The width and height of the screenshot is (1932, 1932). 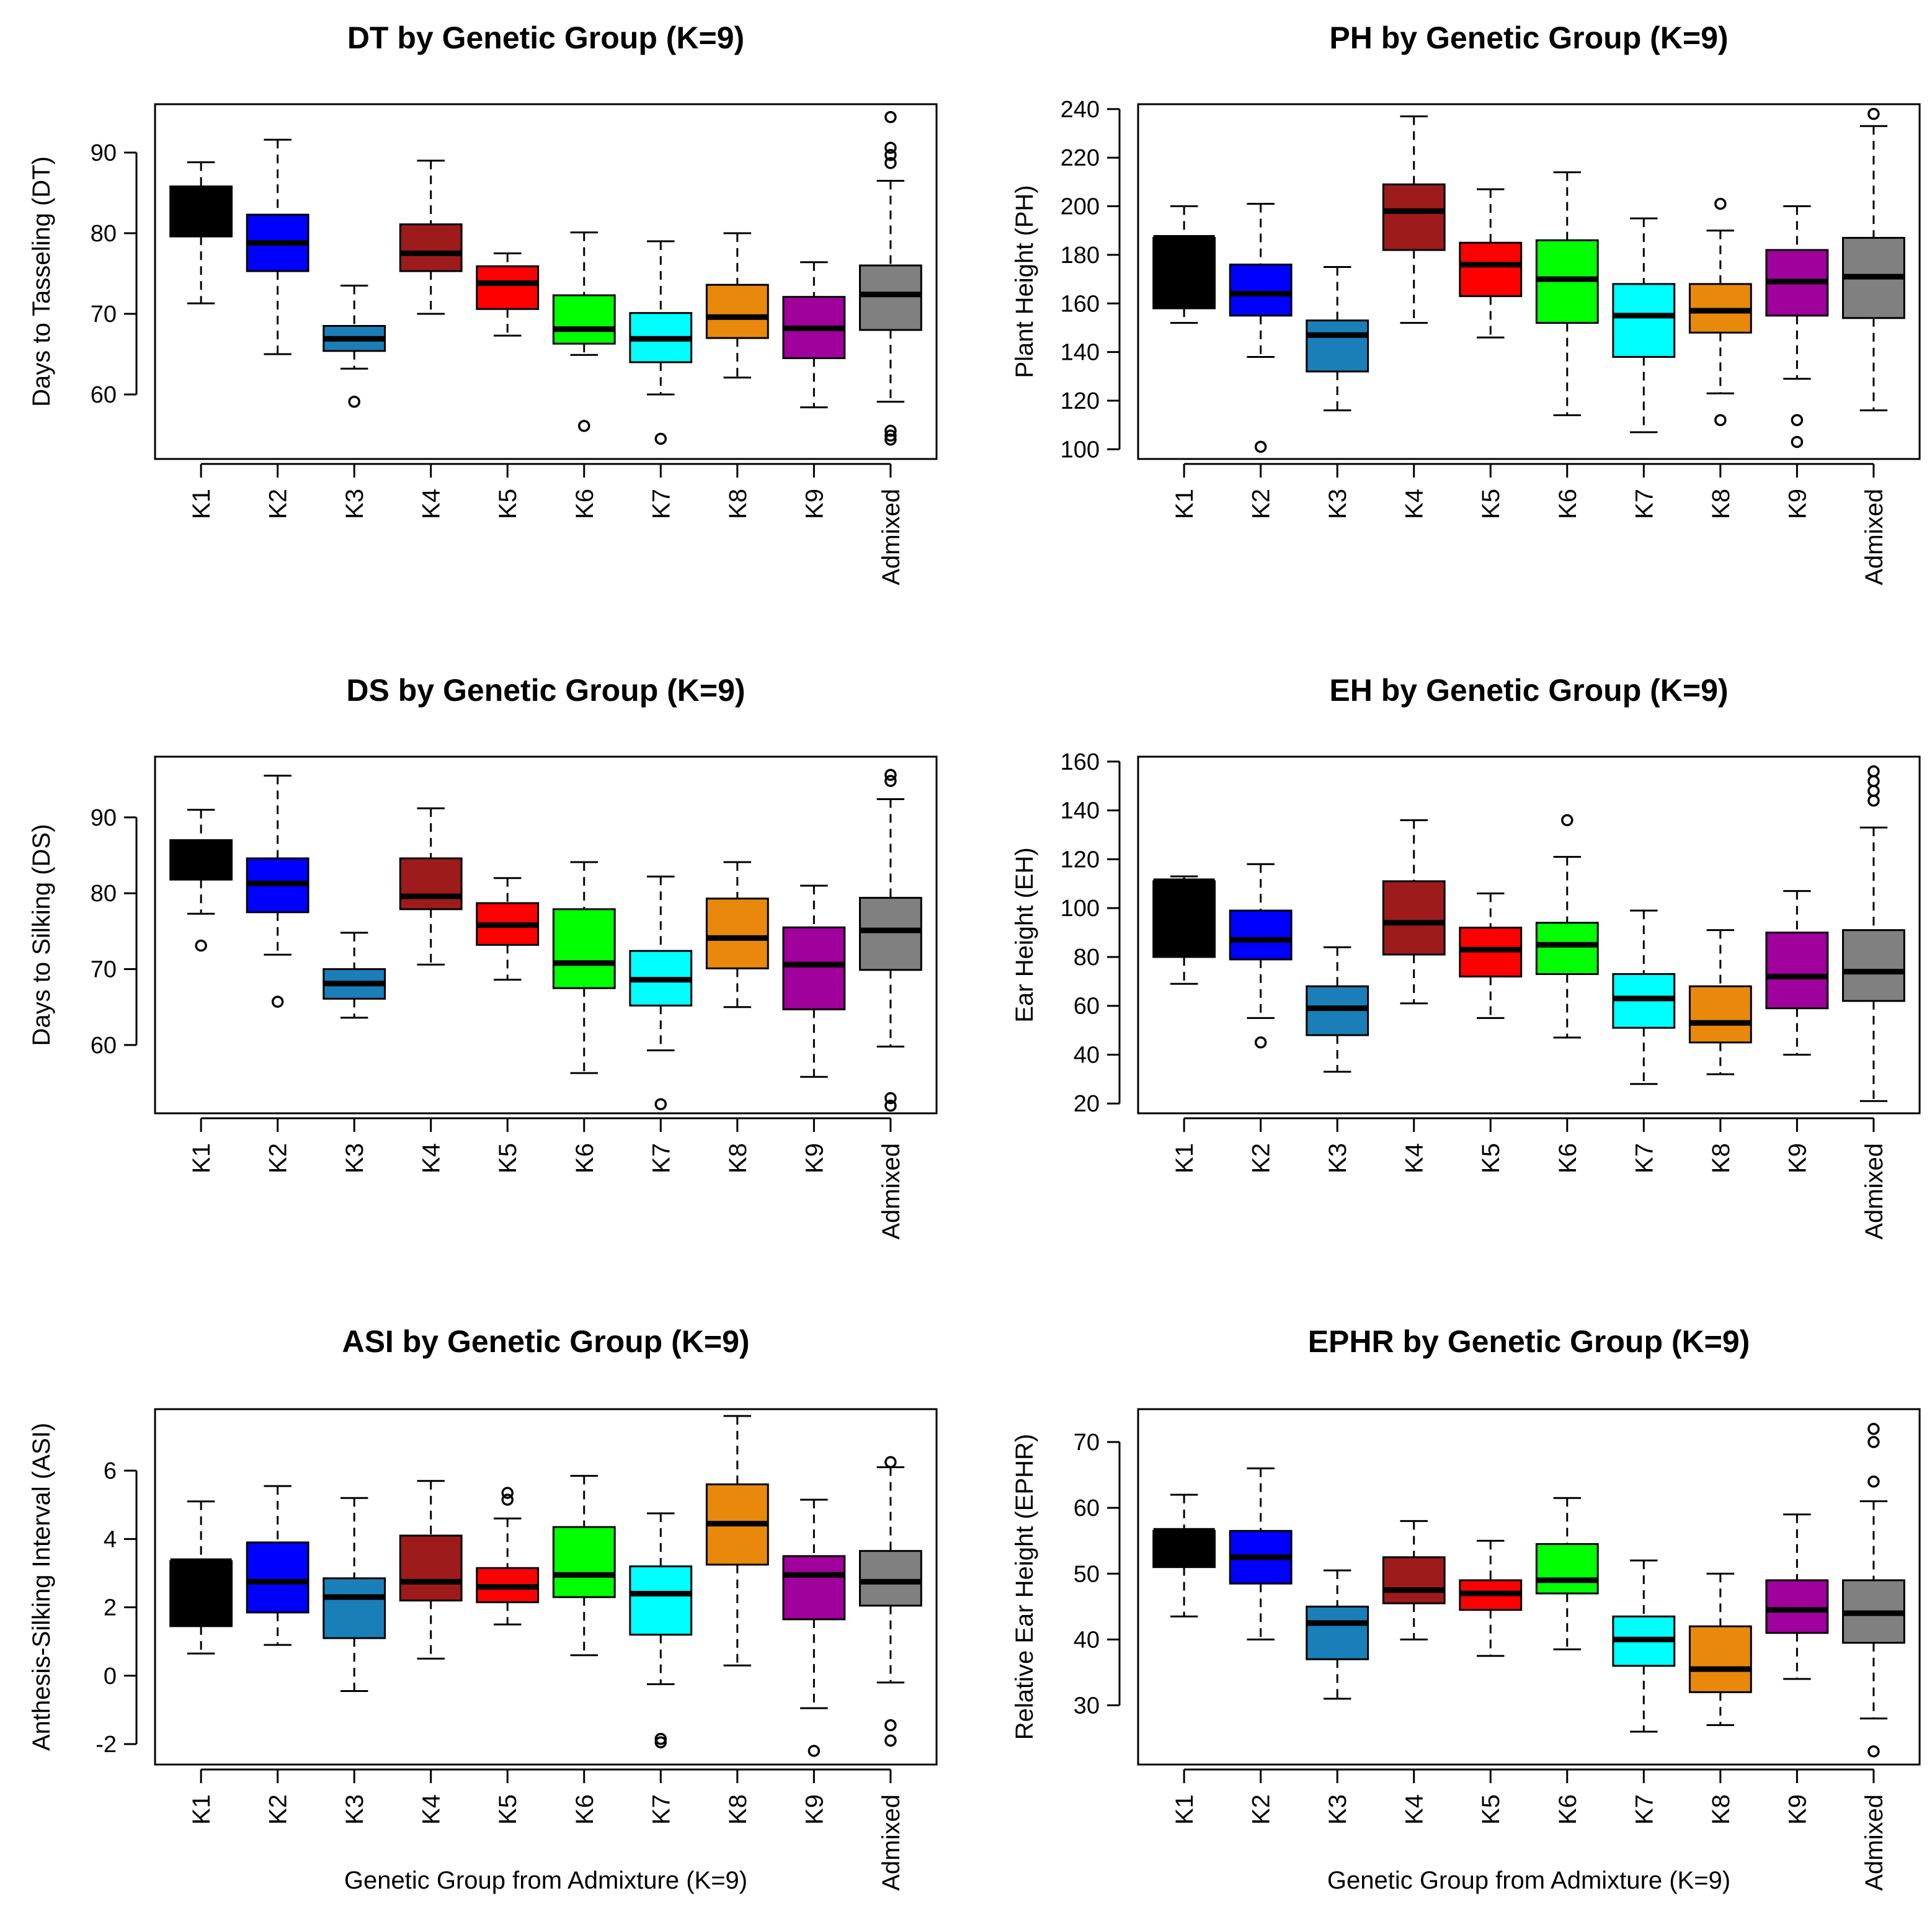 I want to click on chart-4-box-k4-iqr-rect, so click(x=1414, y=918).